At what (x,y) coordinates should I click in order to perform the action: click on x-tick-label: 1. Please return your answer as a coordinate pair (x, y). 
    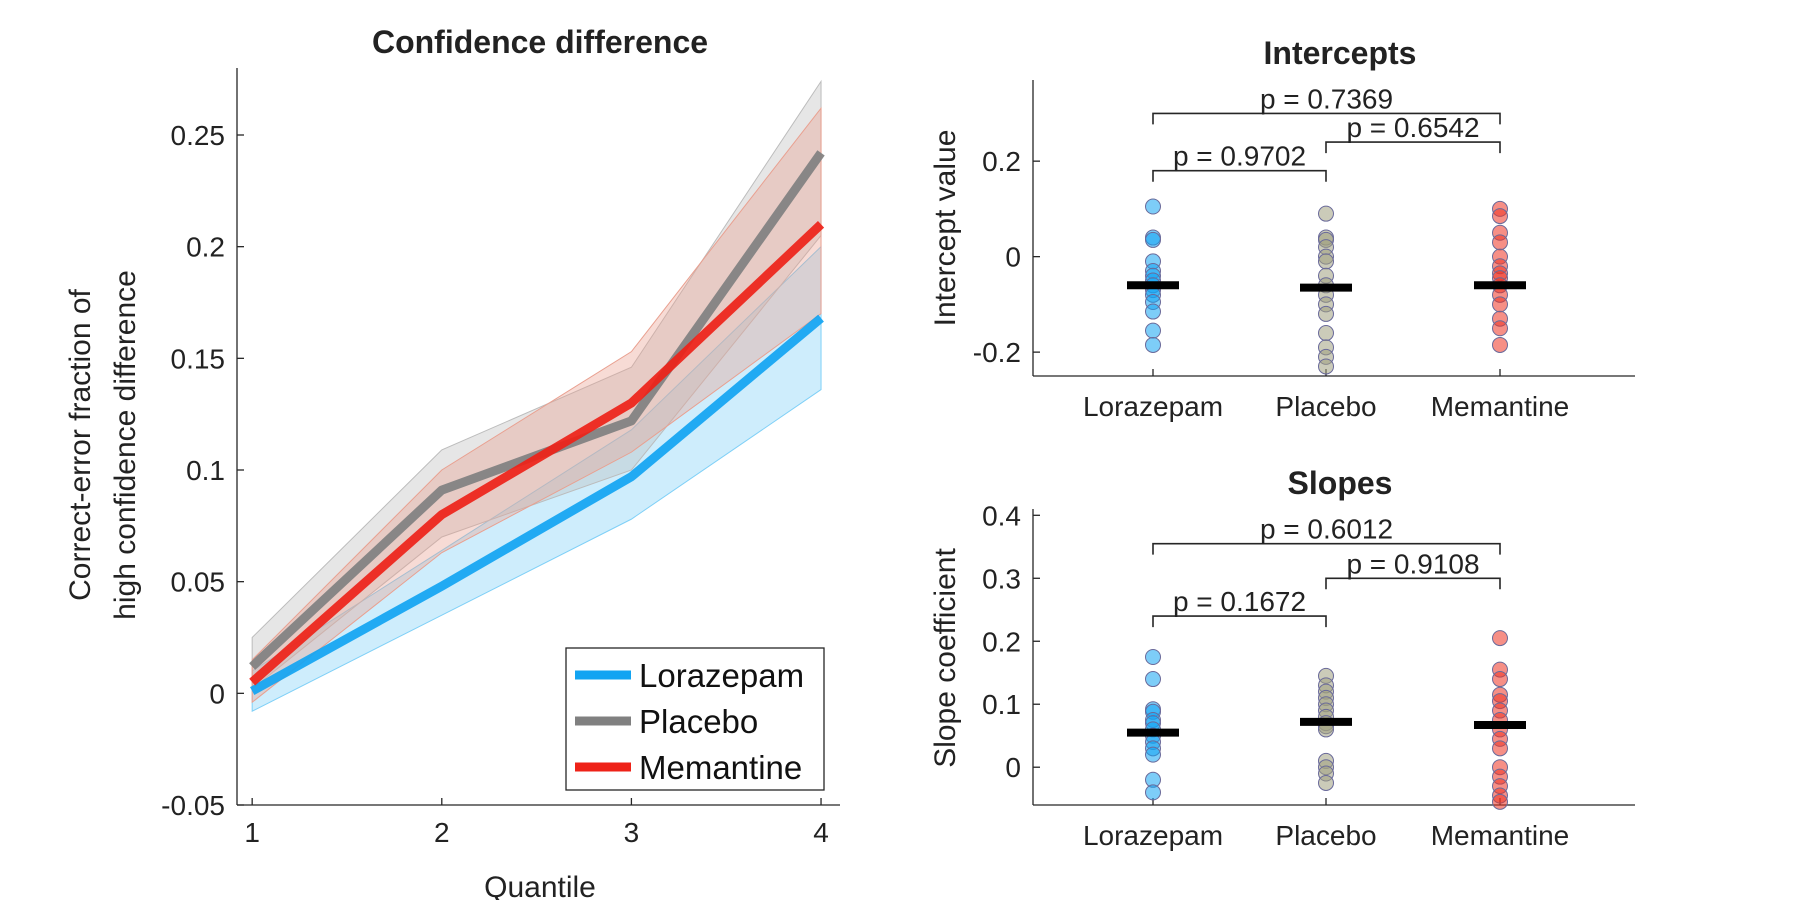
    Looking at the image, I should click on (252, 832).